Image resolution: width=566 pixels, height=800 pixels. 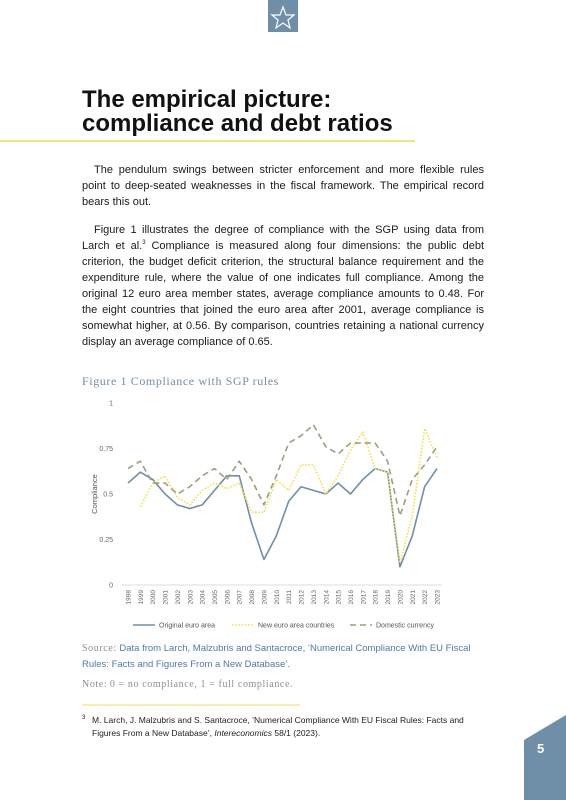 I want to click on logo-star, so click(x=283, y=17).